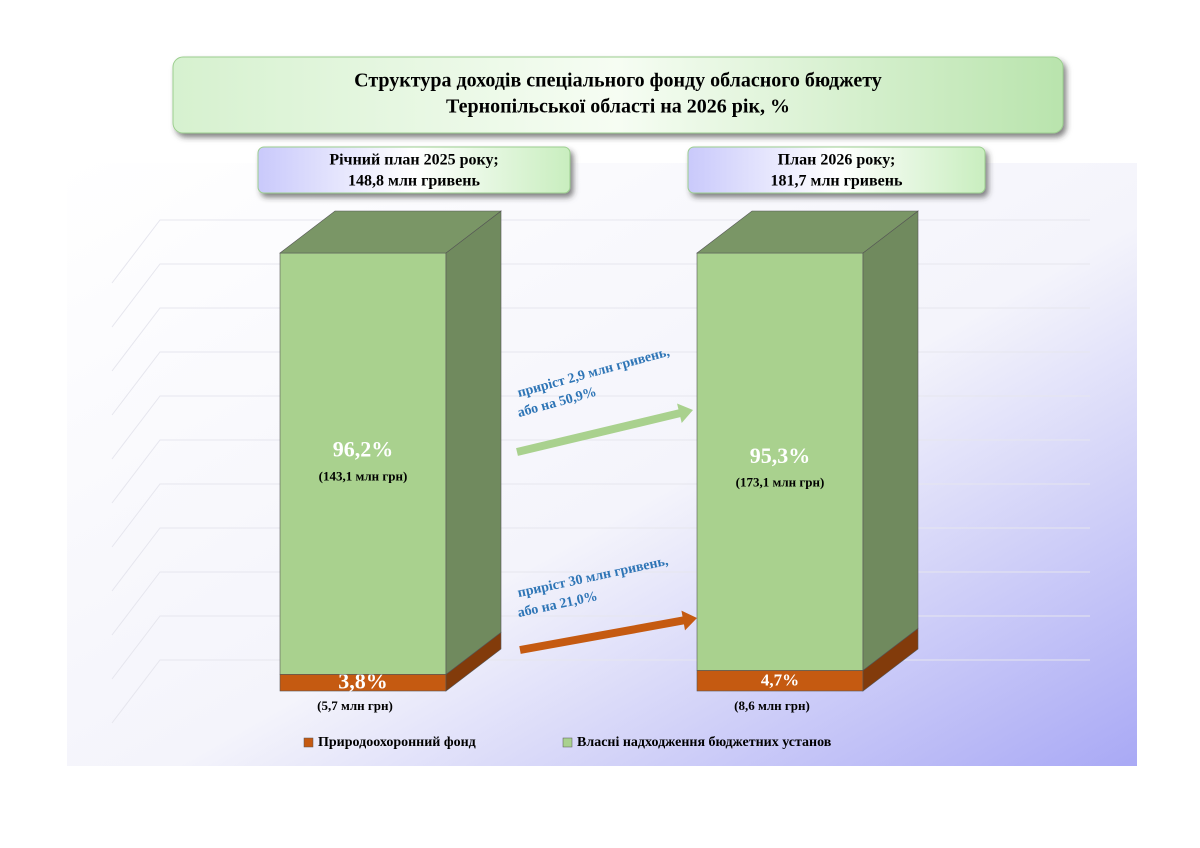 This screenshot has width=1200, height=848. I want to click on value-label: 4,7%, so click(780, 680).